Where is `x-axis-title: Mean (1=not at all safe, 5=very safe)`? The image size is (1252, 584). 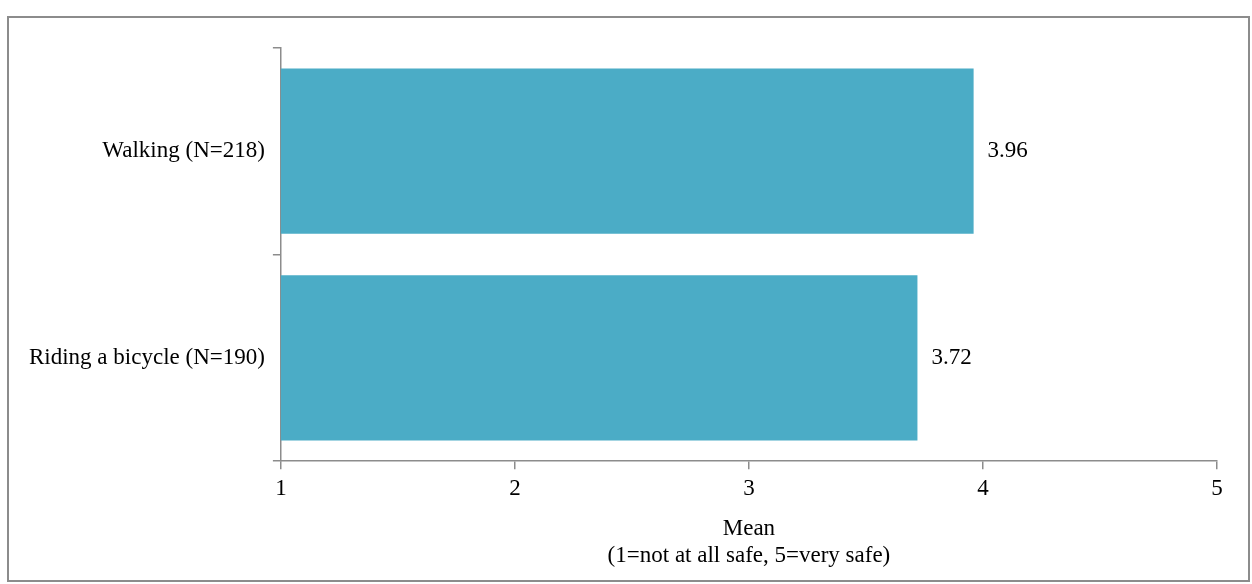
x-axis-title: Mean (1=not at all safe, 5=very safe) is located at coordinates (749, 541).